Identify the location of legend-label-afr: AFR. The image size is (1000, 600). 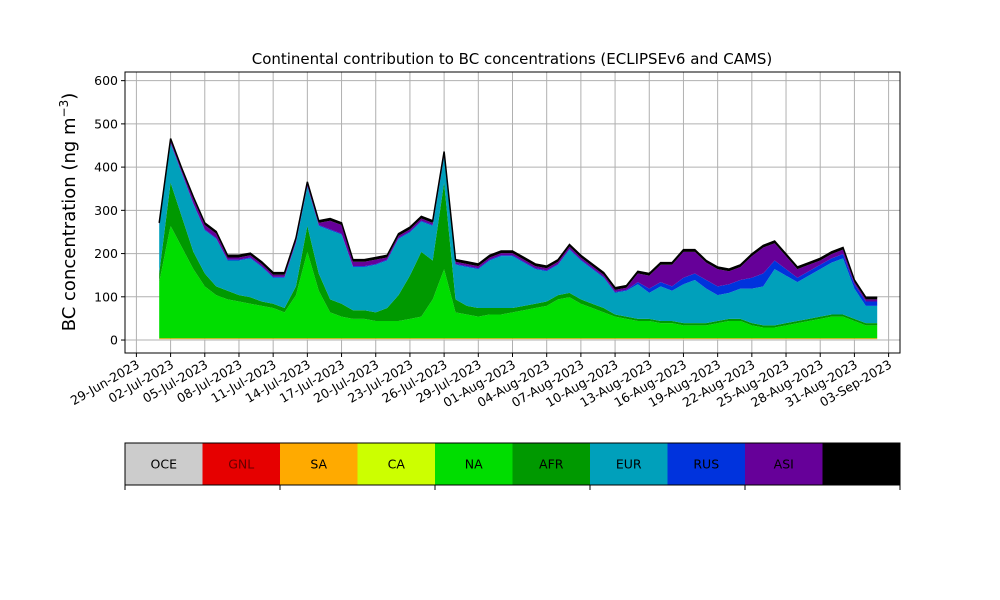
(551, 464).